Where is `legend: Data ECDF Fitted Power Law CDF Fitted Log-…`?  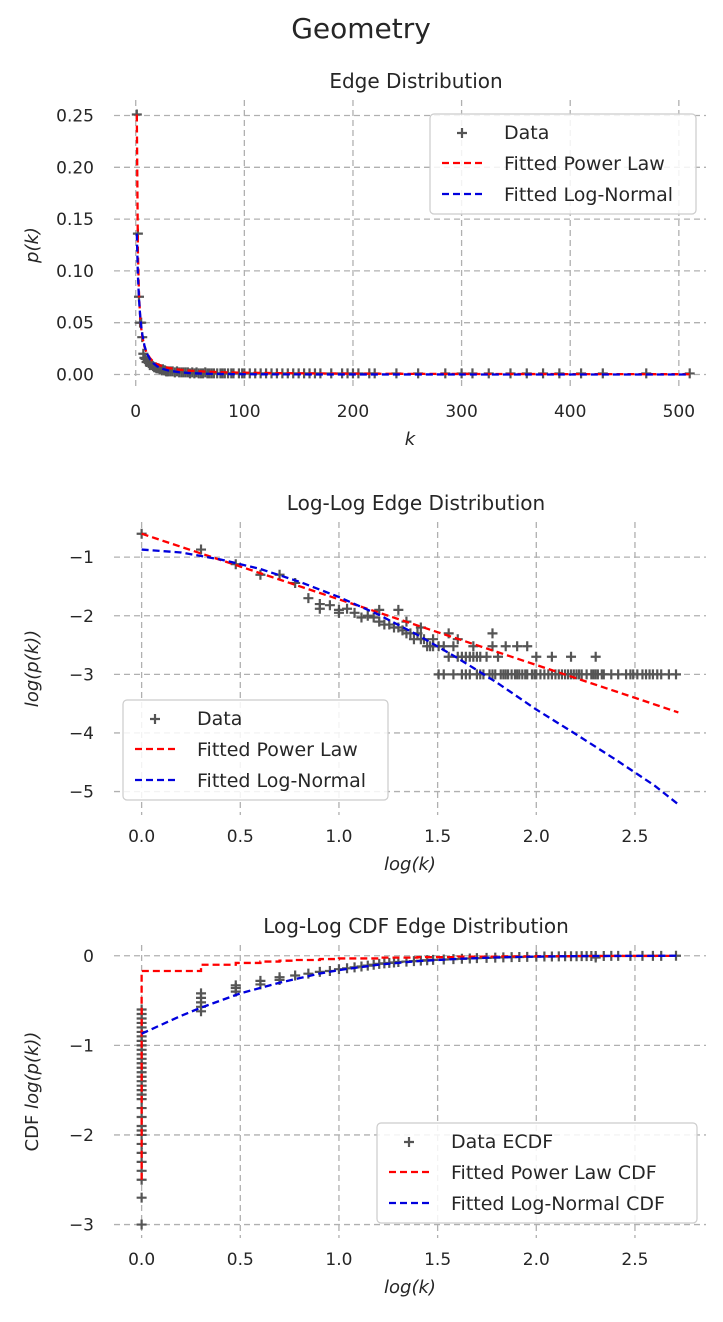
legend: Data ECDF Fitted Power Law CDF Fitted Log-… is located at coordinates (537, 1173).